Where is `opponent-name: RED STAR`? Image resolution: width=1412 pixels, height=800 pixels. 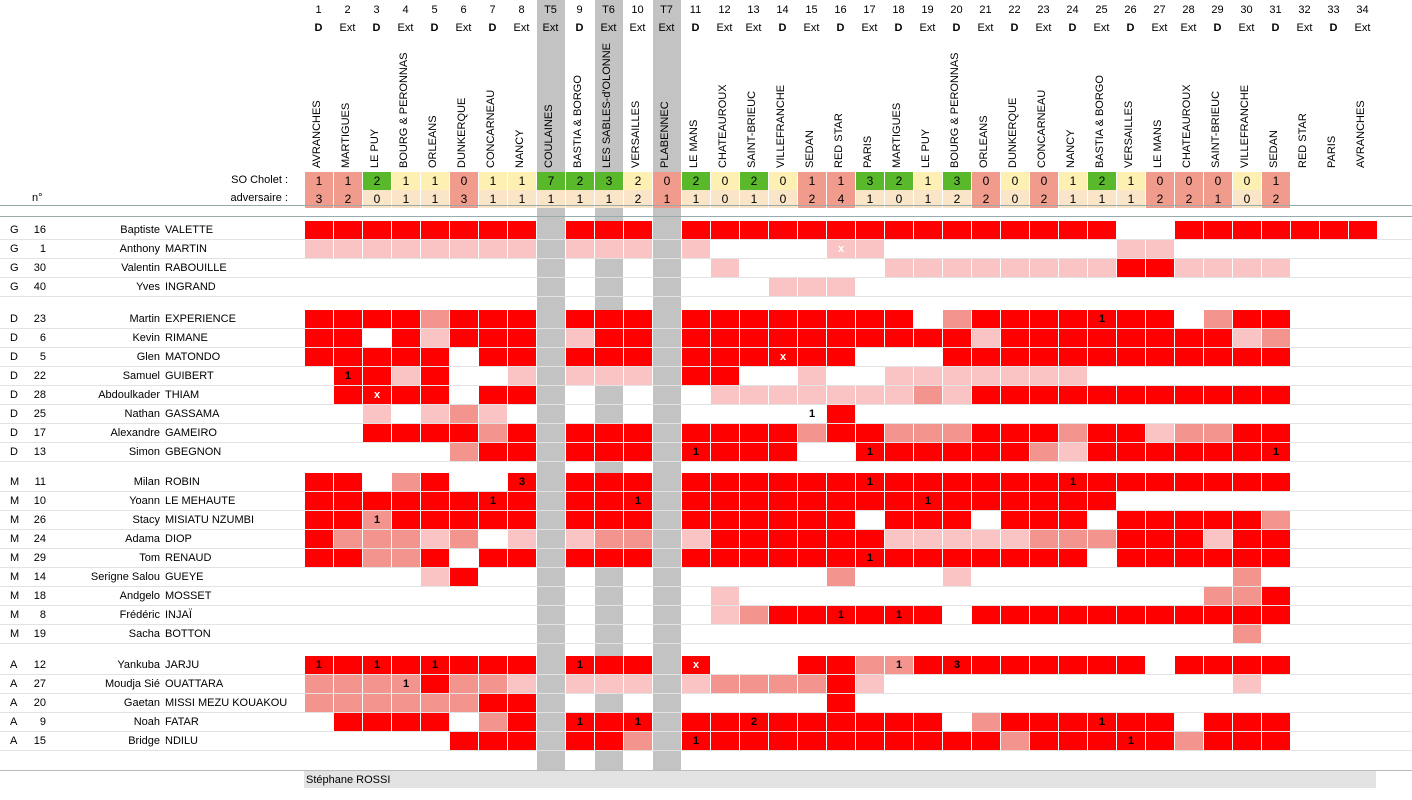
opponent-name: RED STAR is located at coordinates (839, 140).